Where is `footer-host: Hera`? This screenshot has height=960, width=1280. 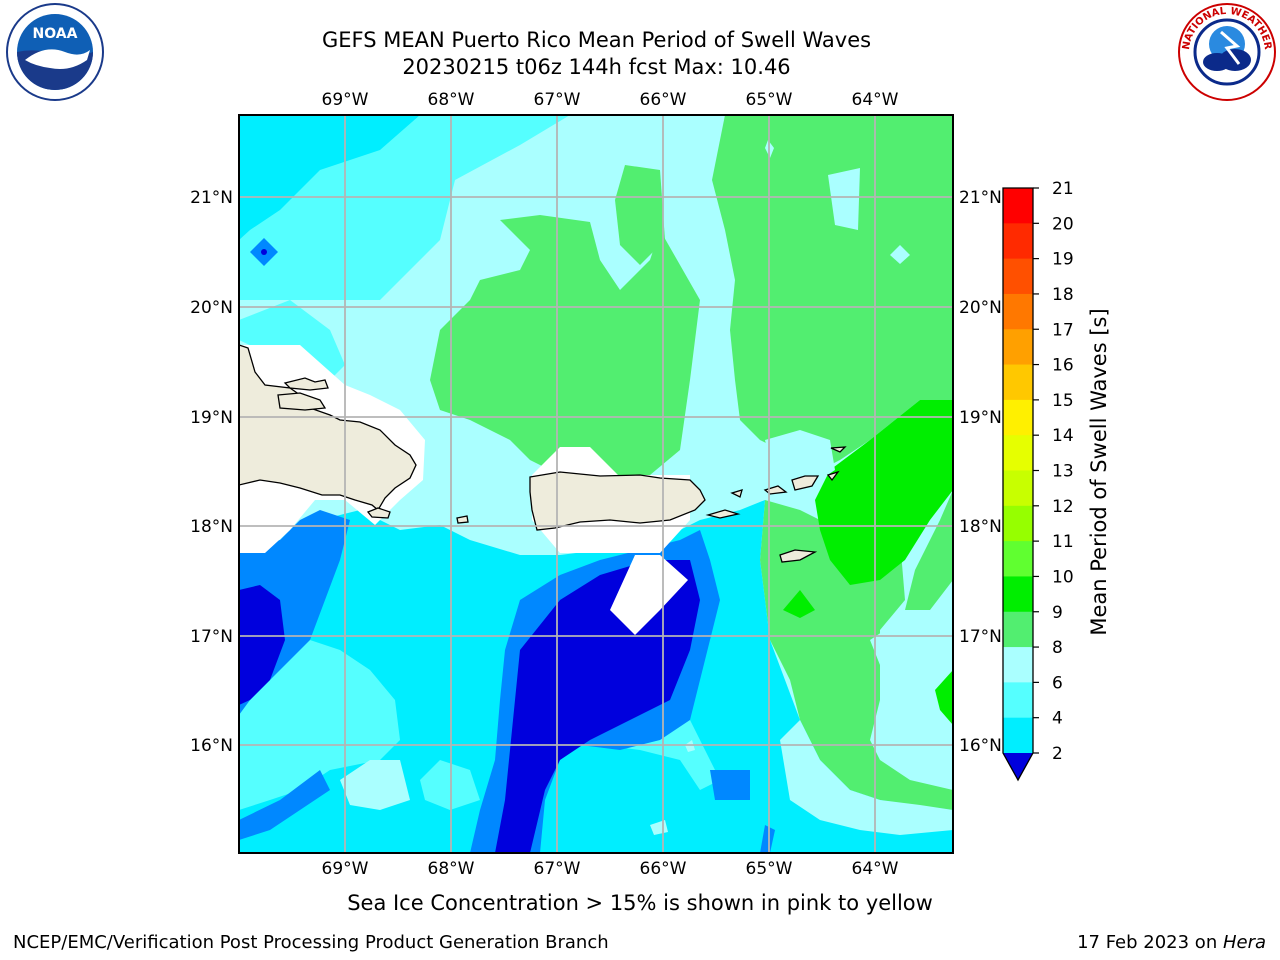 footer-host: Hera is located at coordinates (1244, 942).